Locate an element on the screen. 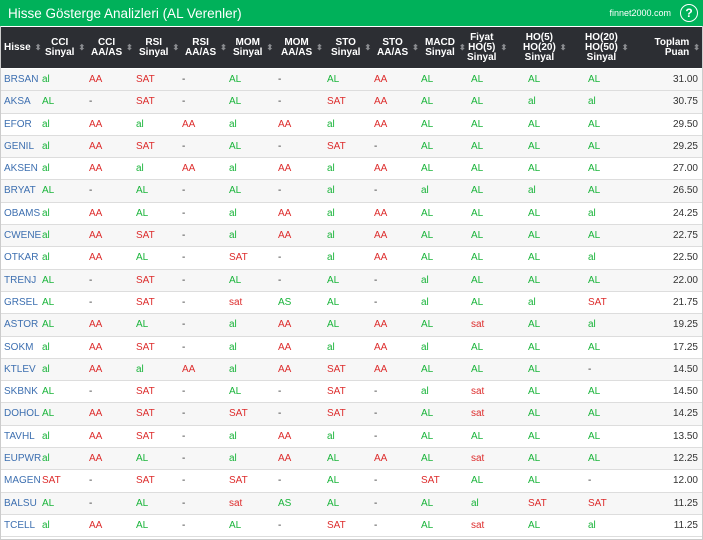 The height and width of the screenshot is (540, 703). table-row: SOKM al AA SAT - al AA al AA al AL AL AL 17.25 is located at coordinates (351, 347).